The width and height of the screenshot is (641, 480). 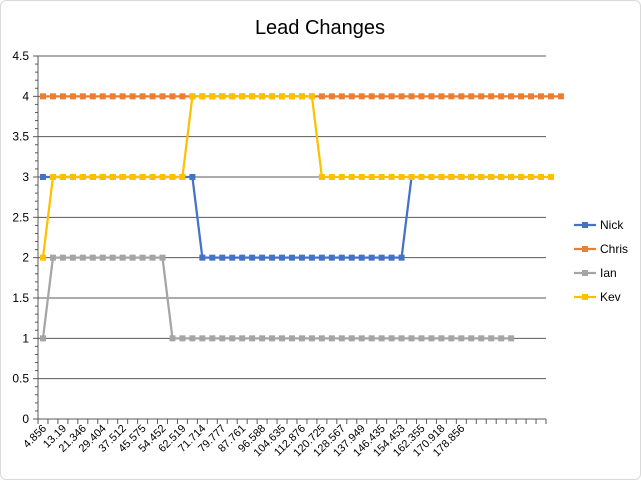 I want to click on y-tick-label: 2.5, so click(x=20, y=217).